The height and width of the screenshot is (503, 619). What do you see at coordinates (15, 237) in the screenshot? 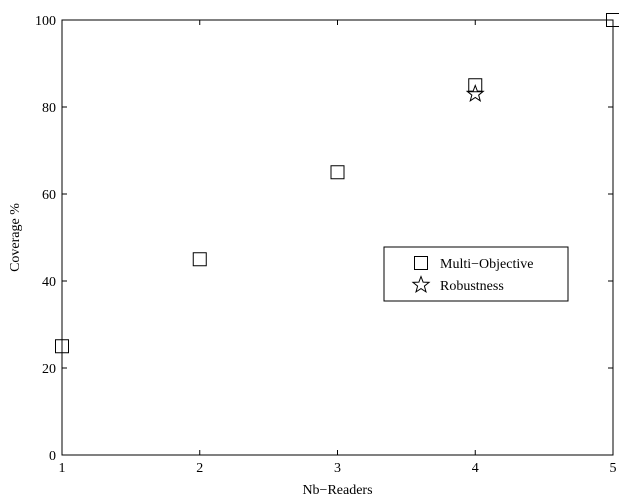
I see `y-axis-label: Coverage %` at bounding box center [15, 237].